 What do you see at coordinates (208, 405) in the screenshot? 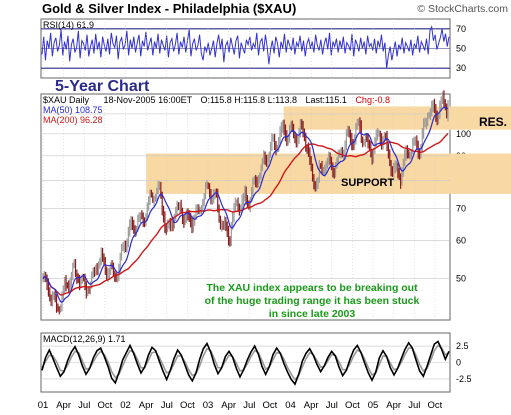
I see `x-tick-label: 03` at bounding box center [208, 405].